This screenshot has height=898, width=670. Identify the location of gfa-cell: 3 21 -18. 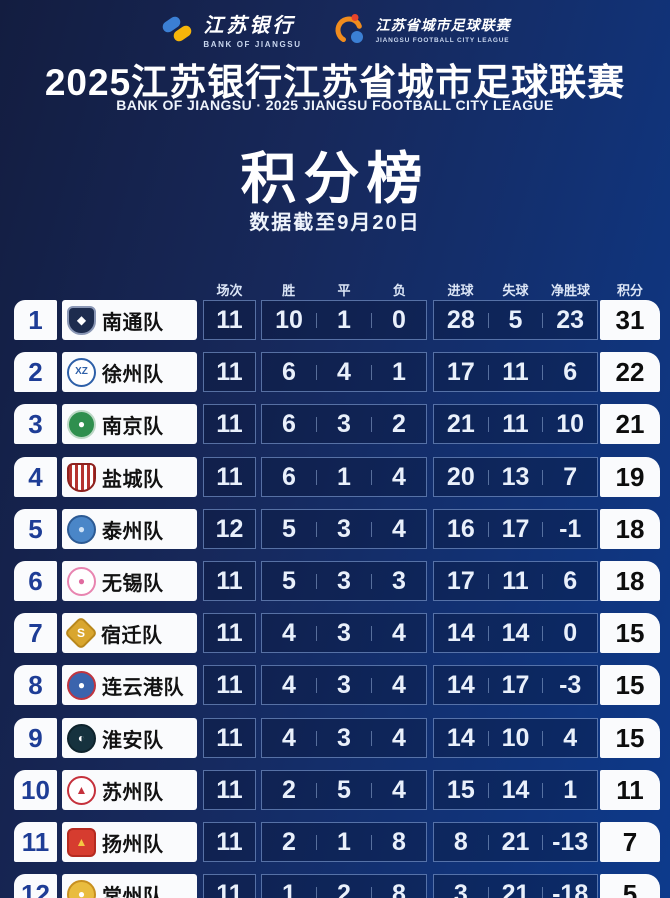
(515, 886).